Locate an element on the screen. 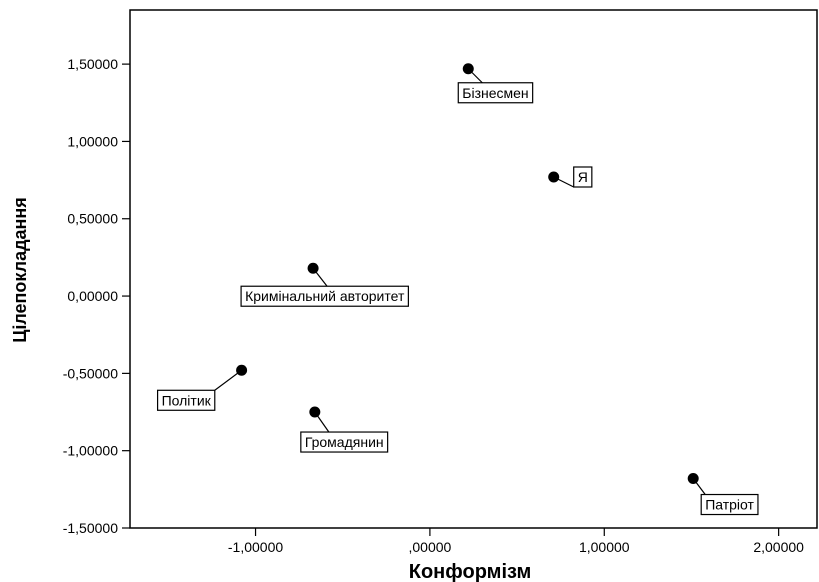  point-label: Я is located at coordinates (583, 177).